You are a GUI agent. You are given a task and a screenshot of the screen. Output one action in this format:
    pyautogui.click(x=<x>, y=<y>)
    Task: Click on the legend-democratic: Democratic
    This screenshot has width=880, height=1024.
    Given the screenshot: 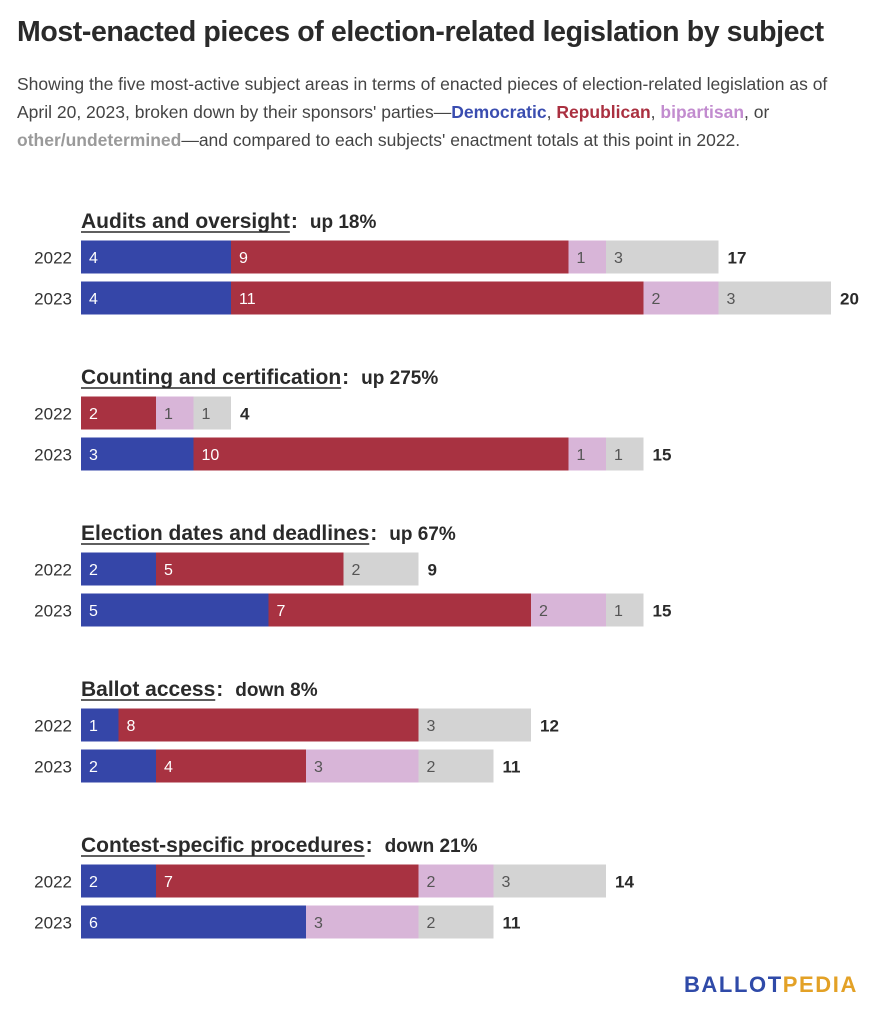 What is the action you would take?
    pyautogui.click(x=499, y=112)
    